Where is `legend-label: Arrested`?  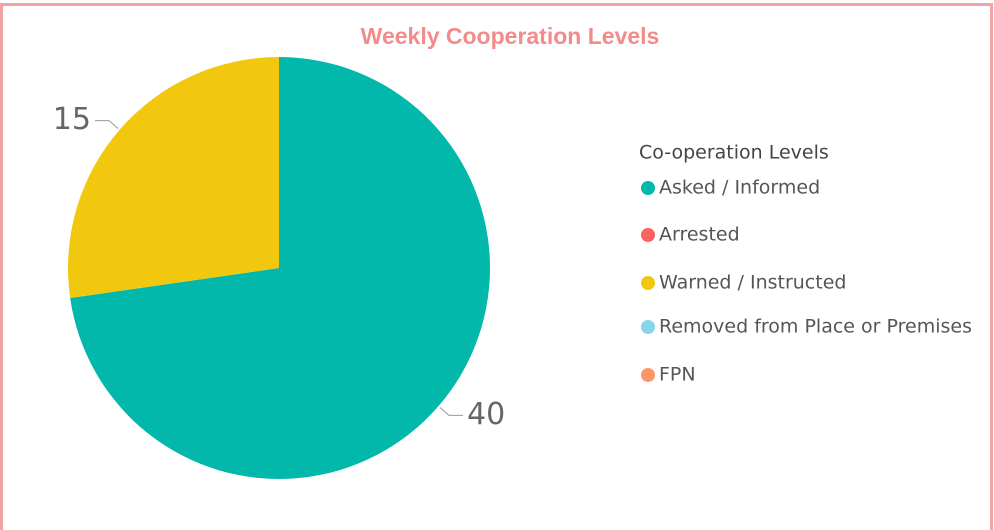
legend-label: Arrested is located at coordinates (699, 235).